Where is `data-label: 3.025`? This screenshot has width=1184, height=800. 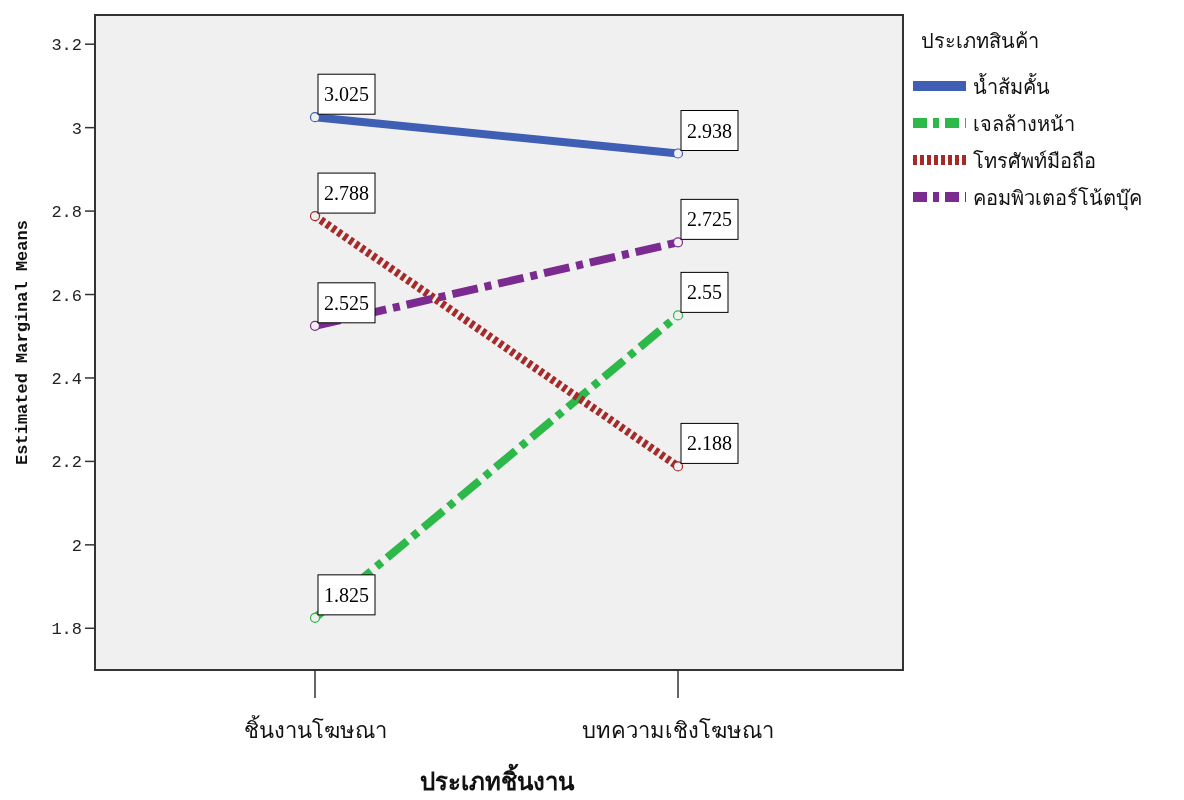
data-label: 3.025 is located at coordinates (346, 94).